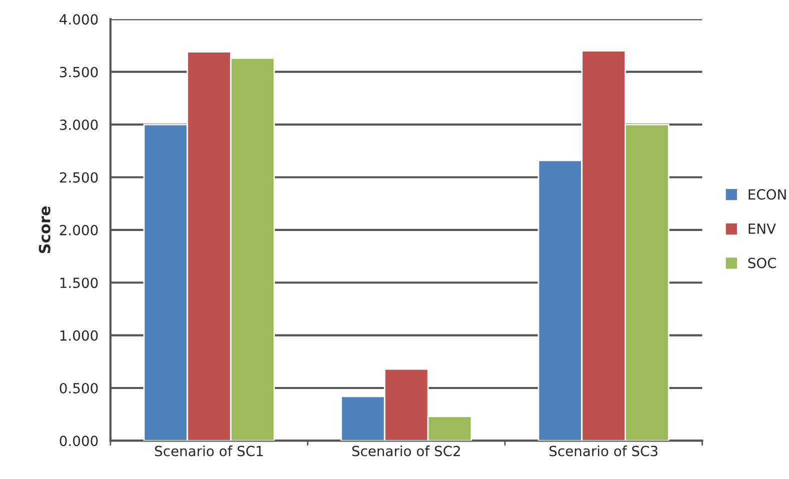 The width and height of the screenshot is (789, 479). I want to click on y-tick-label: 0.000, so click(79, 441).